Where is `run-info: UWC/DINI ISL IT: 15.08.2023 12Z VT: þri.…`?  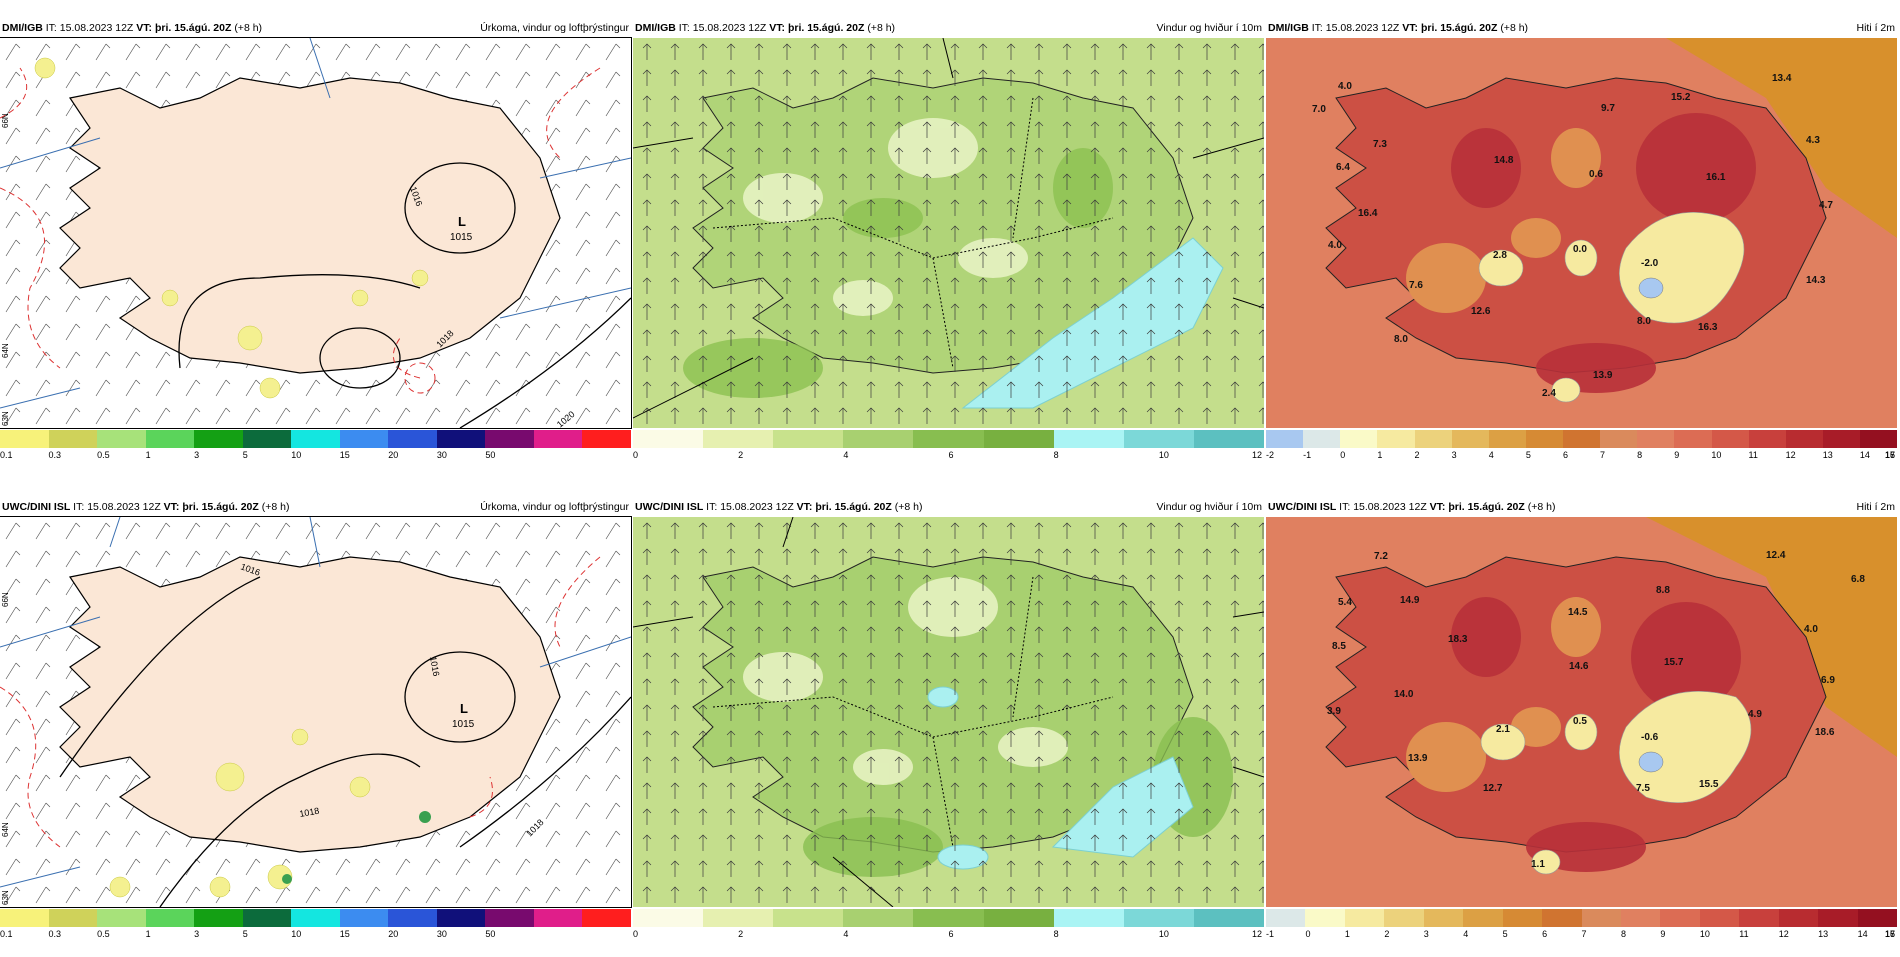 run-info: UWC/DINI ISL IT: 15.08.2023 12Z VT: þri.… is located at coordinates (779, 507).